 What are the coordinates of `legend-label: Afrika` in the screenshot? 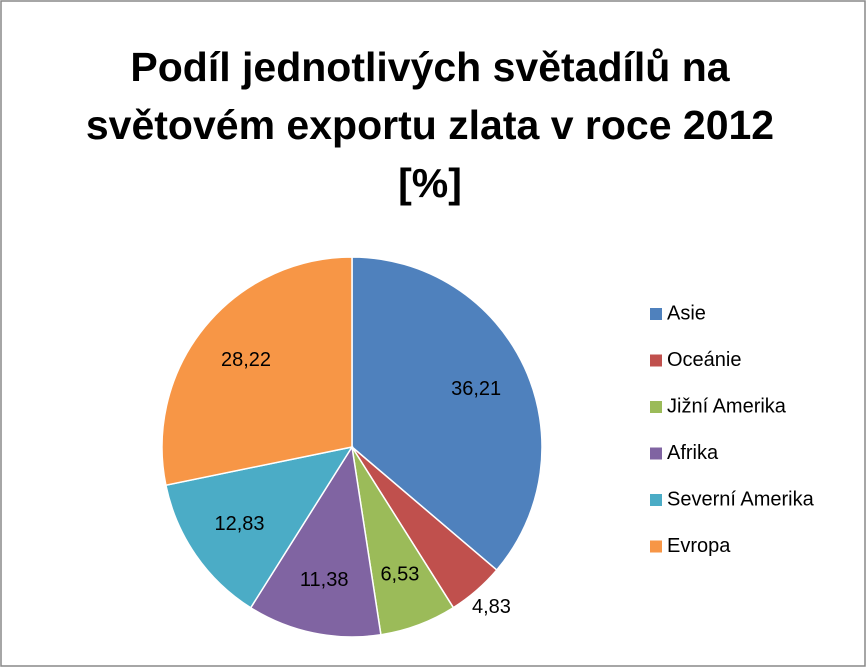 It's located at (693, 453).